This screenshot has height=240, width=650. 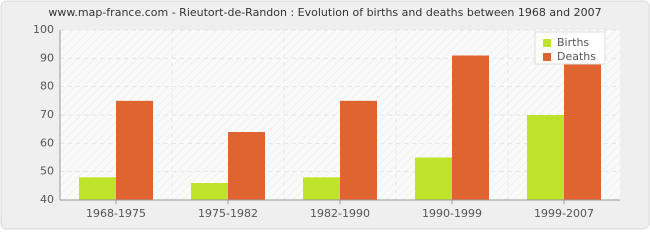 I want to click on y-tick-label: 50, so click(x=47, y=171).